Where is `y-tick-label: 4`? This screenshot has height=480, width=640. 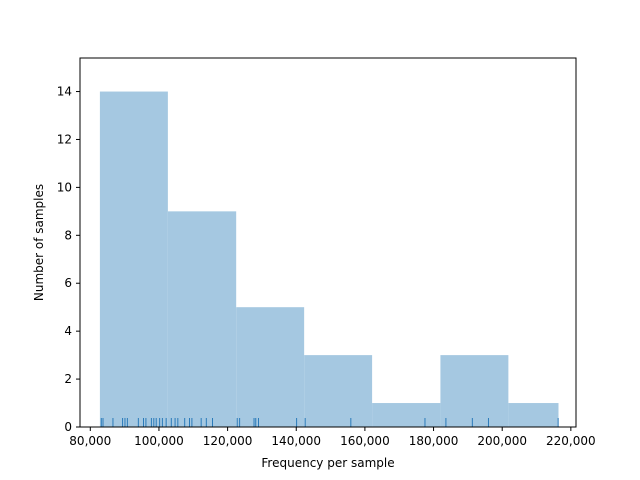 y-tick-label: 4 is located at coordinates (68, 331).